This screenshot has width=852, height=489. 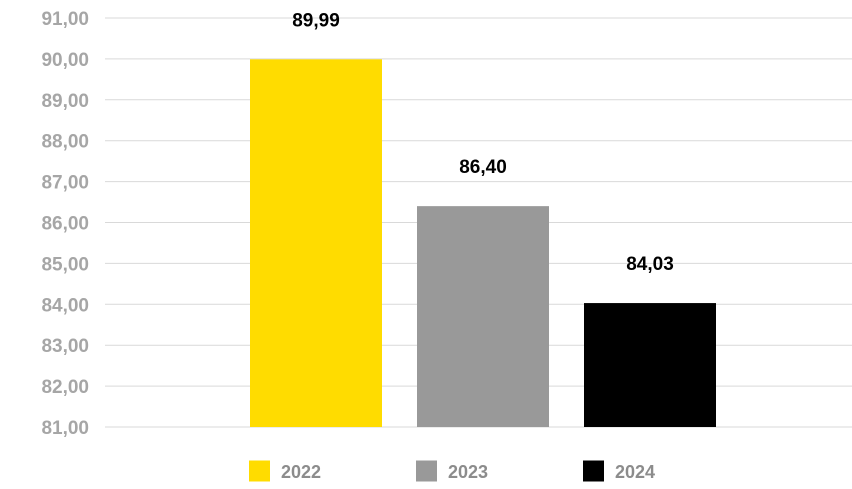 I want to click on legend-label-2022: 2022, so click(x=301, y=472).